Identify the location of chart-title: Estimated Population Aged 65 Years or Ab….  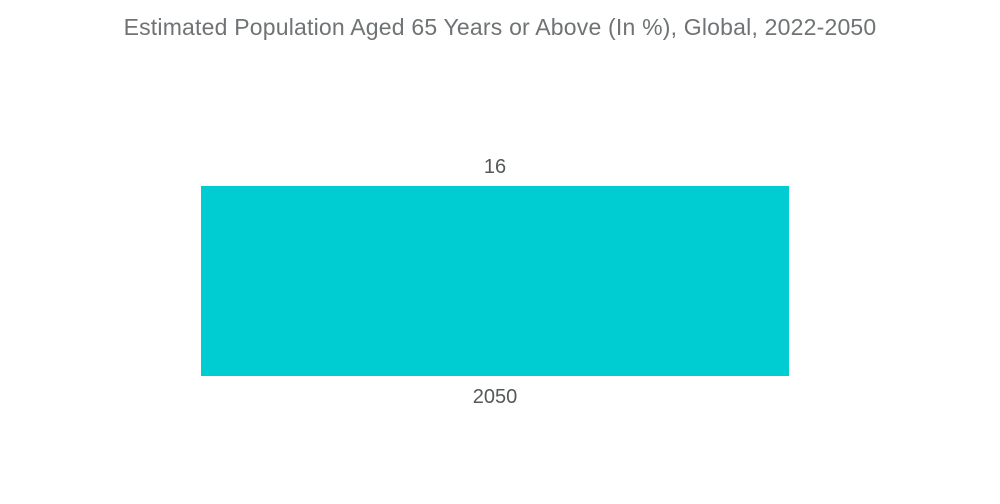
(500, 27).